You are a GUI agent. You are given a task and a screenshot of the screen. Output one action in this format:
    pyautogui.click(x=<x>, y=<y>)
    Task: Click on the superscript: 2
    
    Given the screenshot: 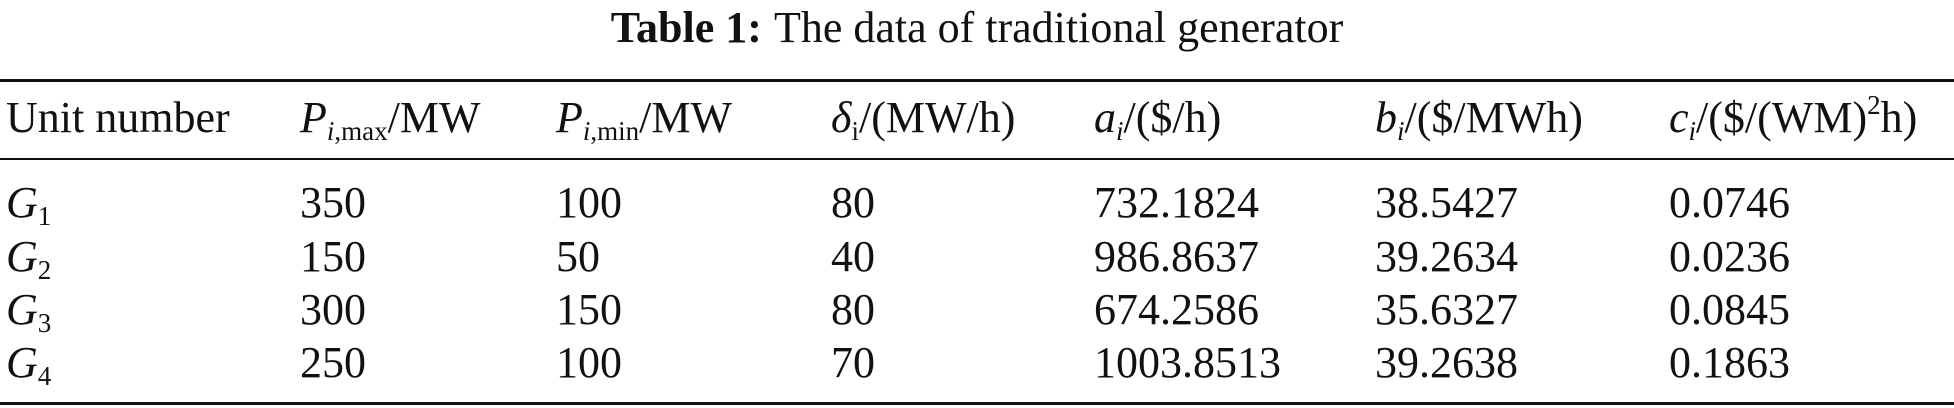 What is the action you would take?
    pyautogui.click(x=1874, y=105)
    